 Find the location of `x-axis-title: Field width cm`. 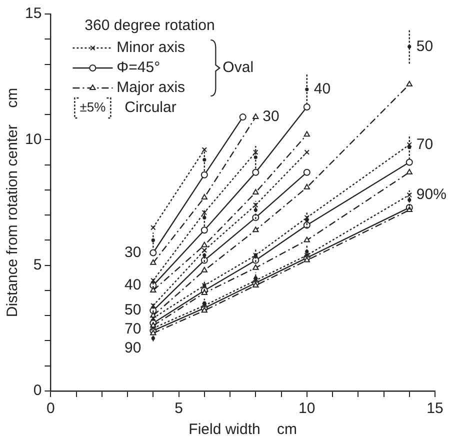

x-axis-title: Field width cm is located at coordinates (243, 429).